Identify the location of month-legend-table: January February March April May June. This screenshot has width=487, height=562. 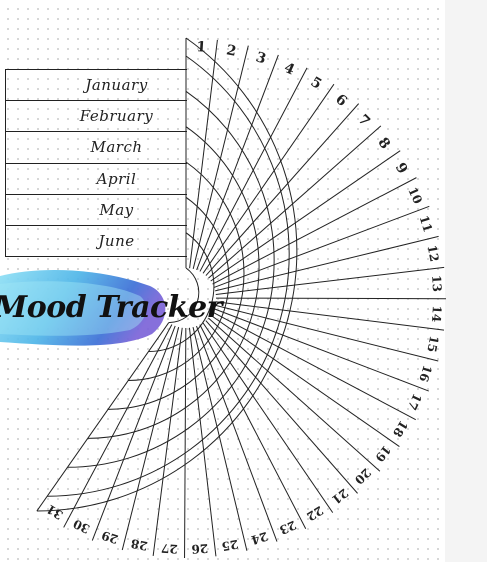
(96, 163).